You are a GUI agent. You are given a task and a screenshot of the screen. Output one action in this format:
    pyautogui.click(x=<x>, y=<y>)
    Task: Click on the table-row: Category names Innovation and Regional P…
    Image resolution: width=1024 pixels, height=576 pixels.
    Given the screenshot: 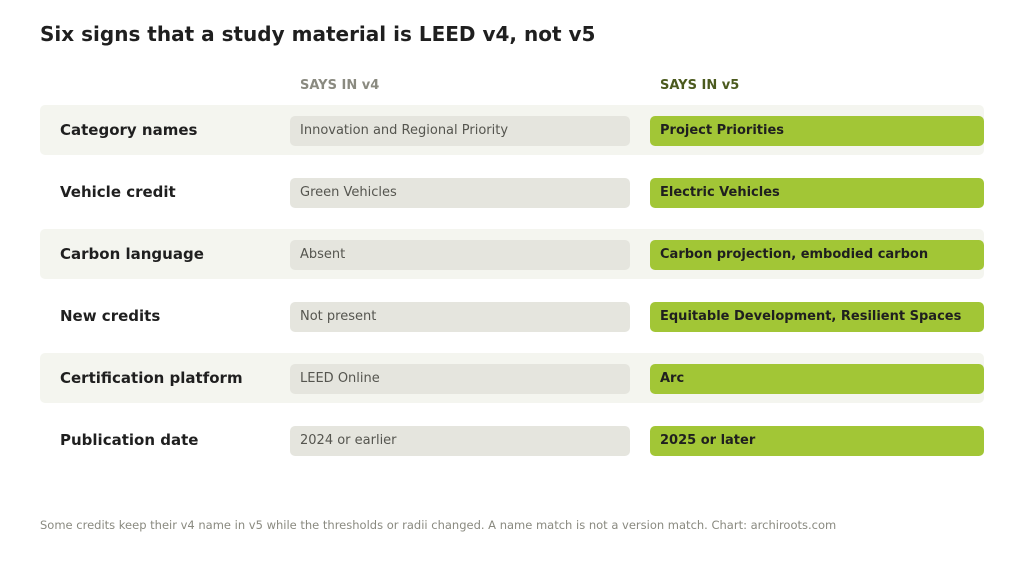 What is the action you would take?
    pyautogui.click(x=512, y=130)
    